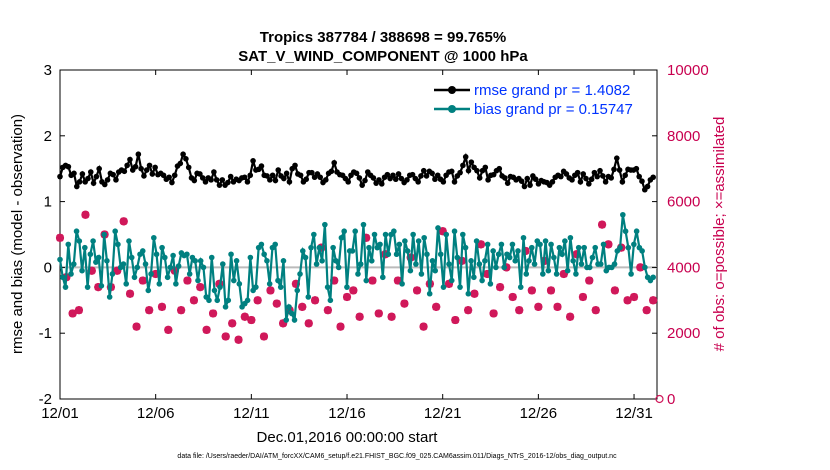 The height and width of the screenshot is (470, 830). What do you see at coordinates (683, 333) in the screenshot?
I see `y-tick-label-right: 2000` at bounding box center [683, 333].